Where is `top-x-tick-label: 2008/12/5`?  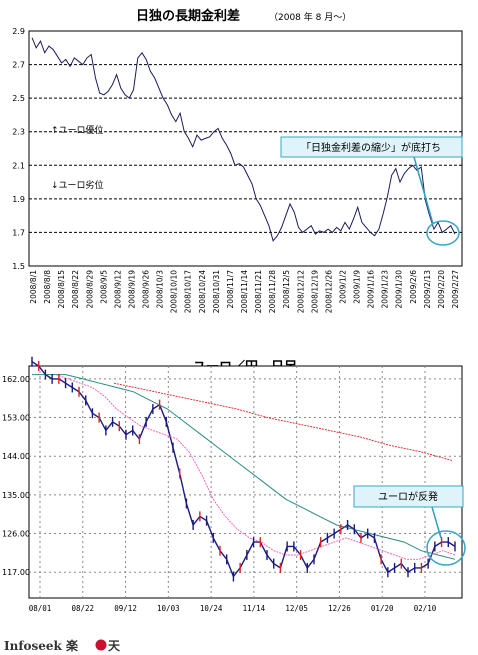 top-x-tick-label: 2008/12/5 is located at coordinates (286, 289).